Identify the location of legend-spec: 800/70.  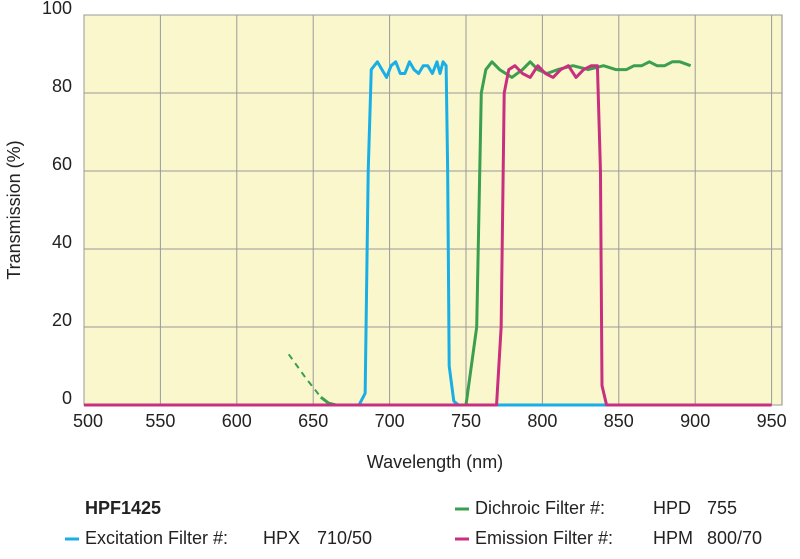
(734, 538).